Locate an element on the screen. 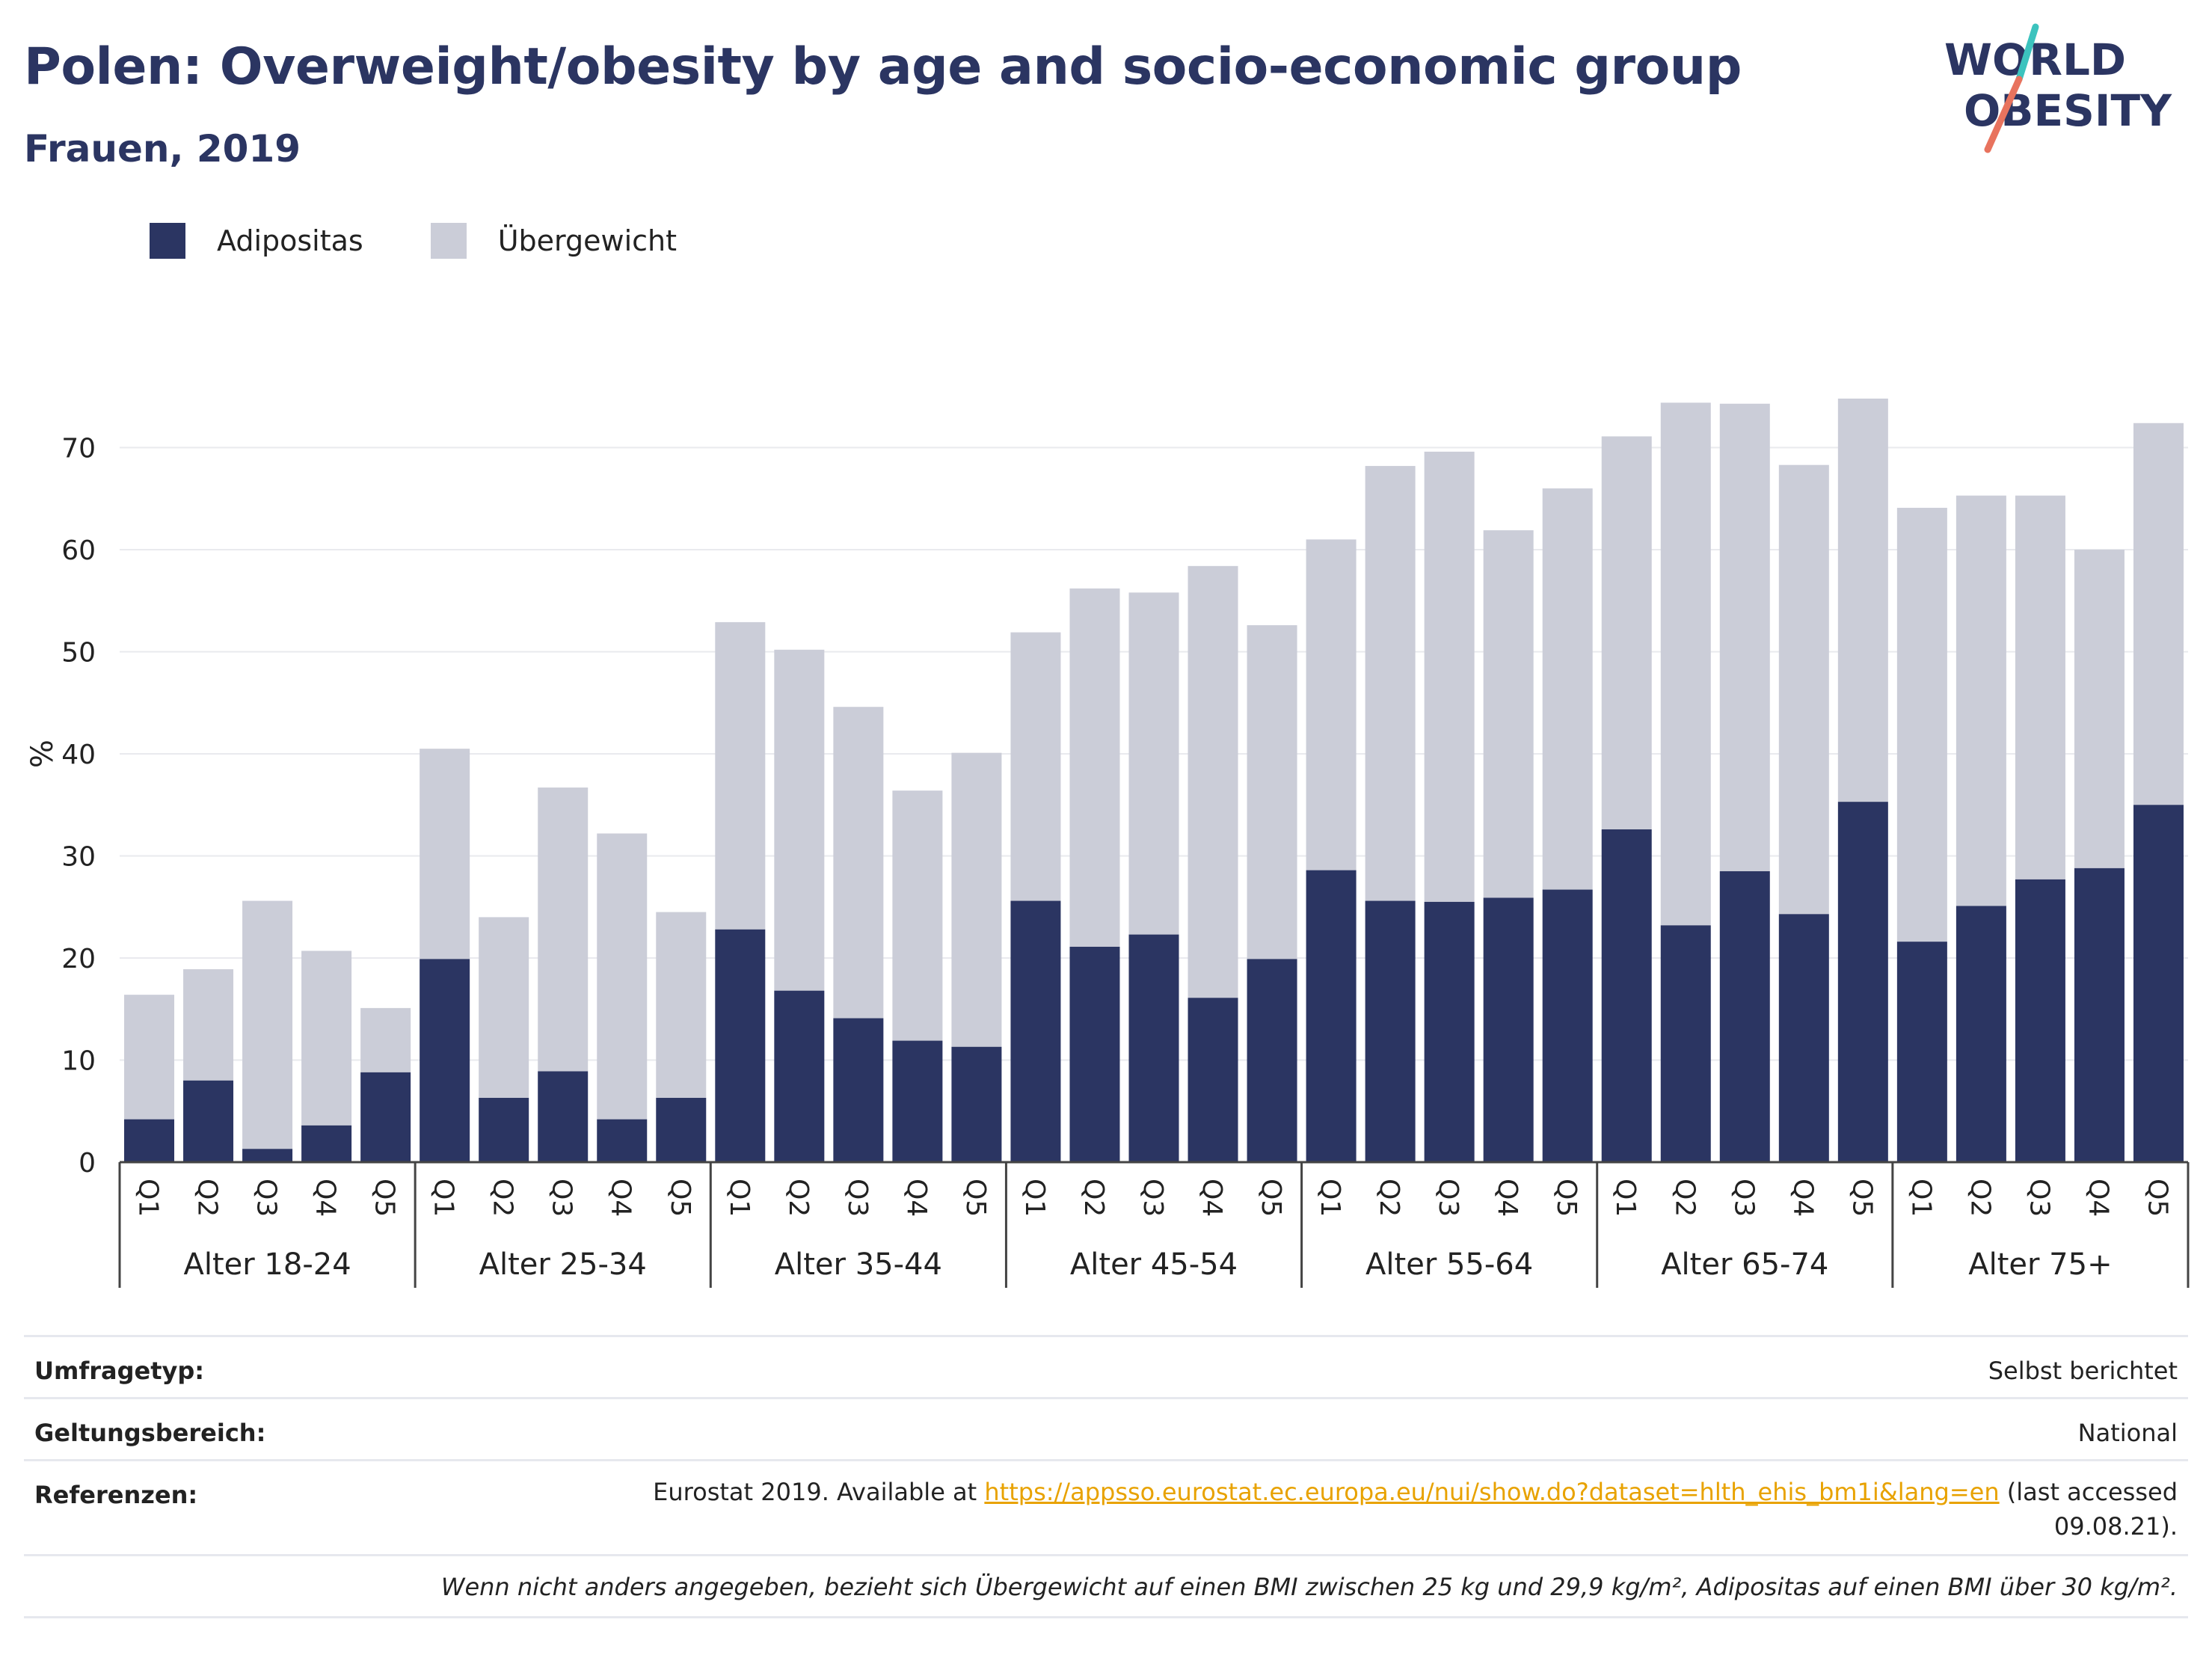 The height and width of the screenshot is (1655, 2212). legend-label-uebergewicht: Übergewicht is located at coordinates (587, 240).